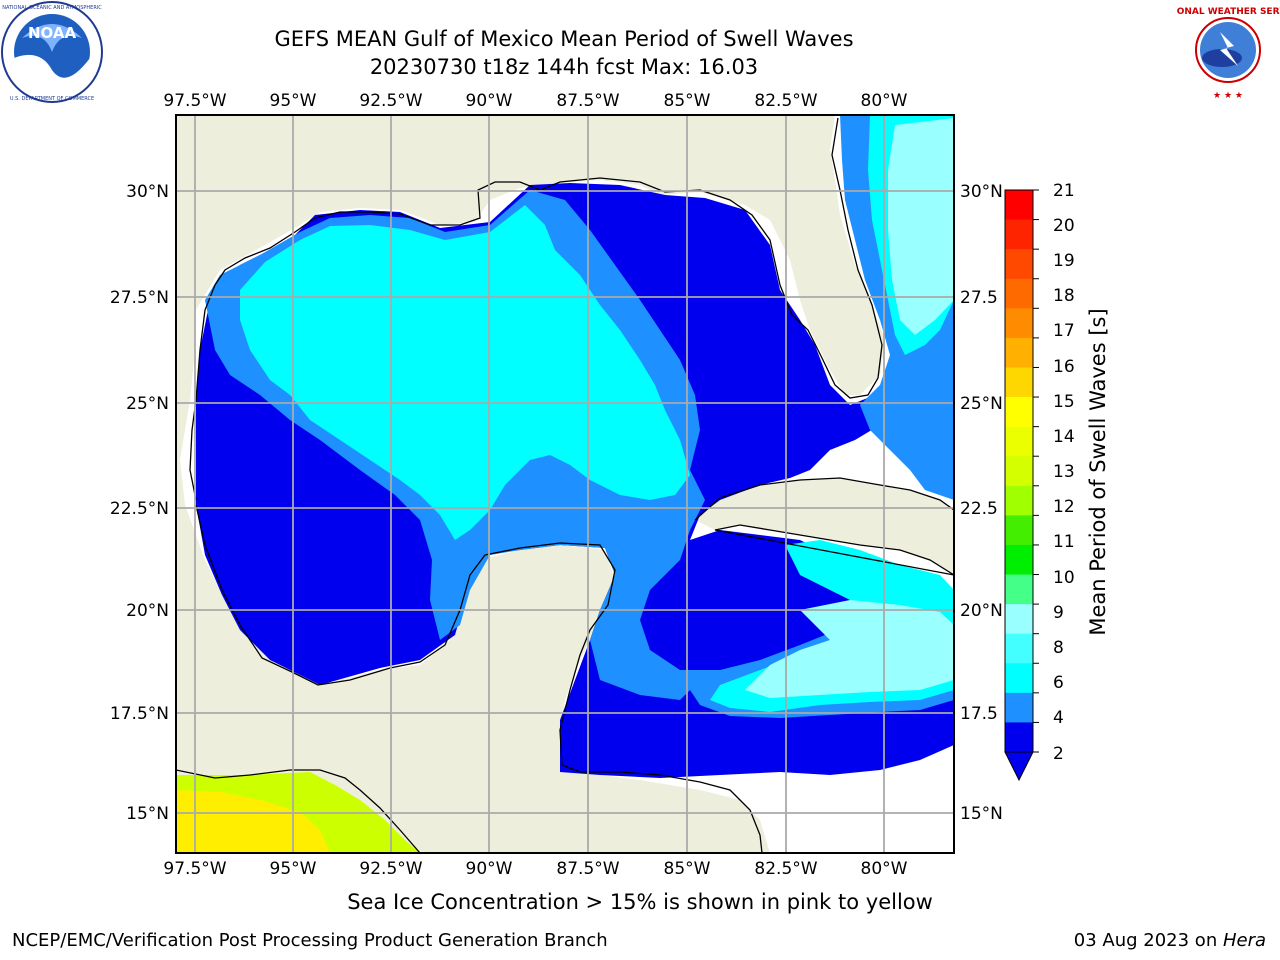  What do you see at coordinates (1064, 542) in the screenshot?
I see `colorbar-tick: 11` at bounding box center [1064, 542].